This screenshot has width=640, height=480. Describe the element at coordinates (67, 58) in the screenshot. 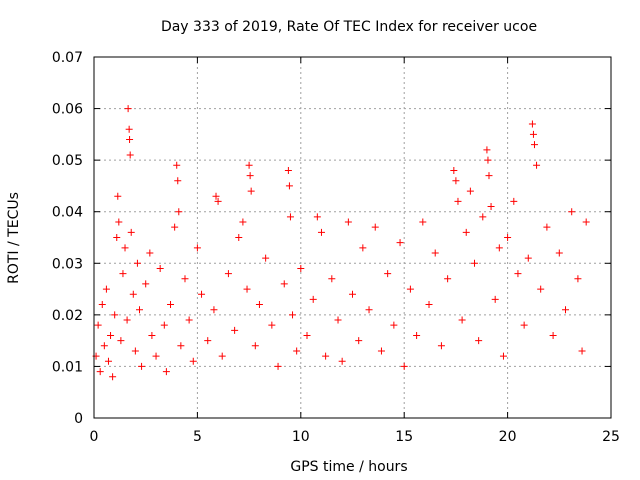

I see `y-tick-label: 0.07` at that location.